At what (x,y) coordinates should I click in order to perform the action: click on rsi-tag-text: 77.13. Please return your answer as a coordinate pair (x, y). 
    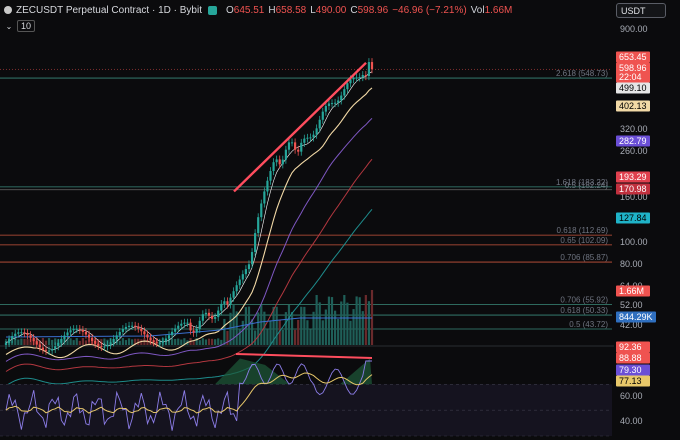
    Looking at the image, I should click on (630, 381).